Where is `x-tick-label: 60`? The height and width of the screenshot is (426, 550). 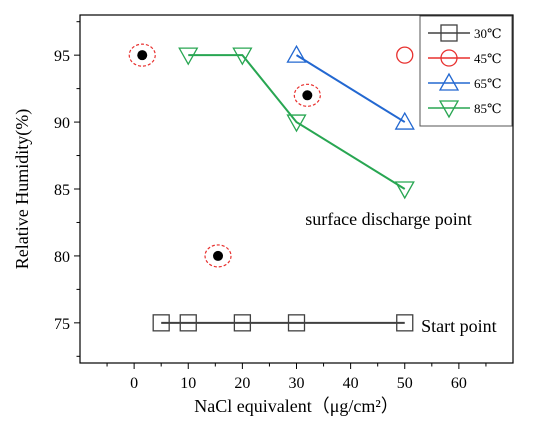
x-tick-label: 60 is located at coordinates (459, 383).